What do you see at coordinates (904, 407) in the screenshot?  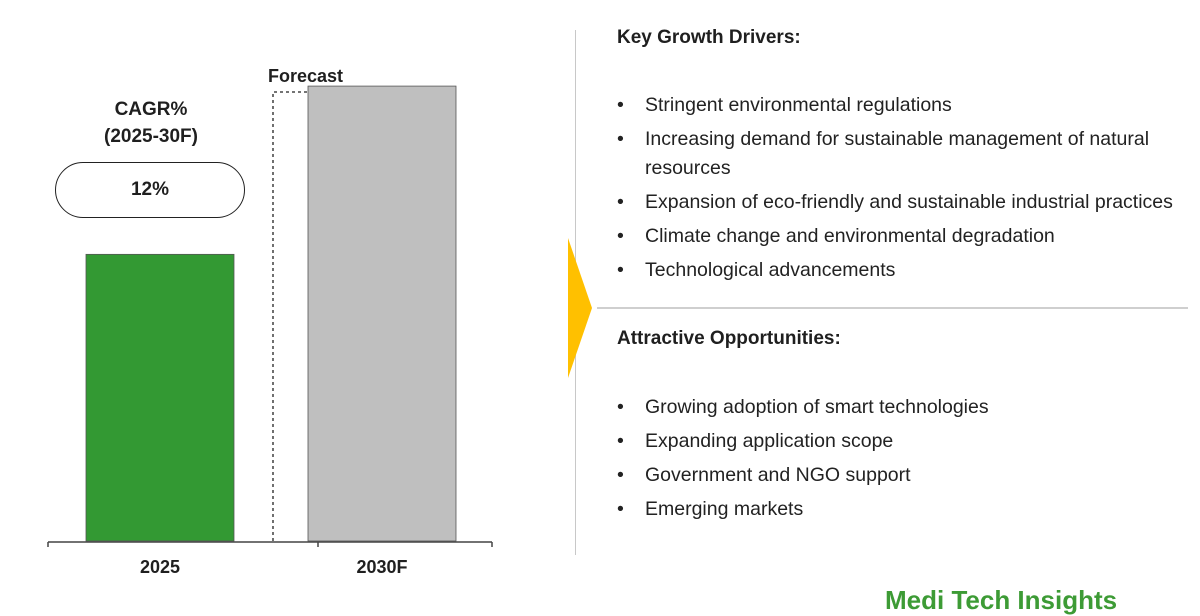 I see `opportunity-item: Growing adoption of smart technologies` at bounding box center [904, 407].